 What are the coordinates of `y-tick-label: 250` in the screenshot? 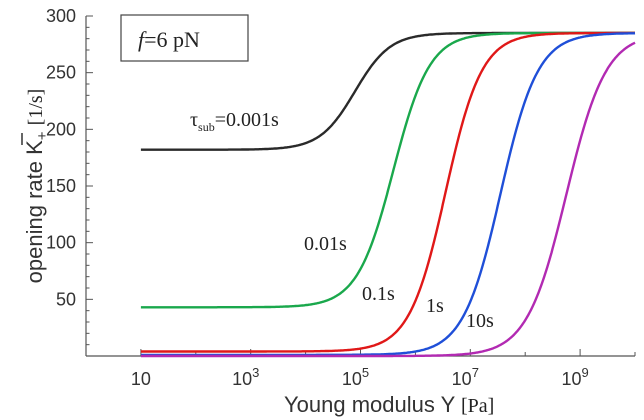 It's located at (61, 73).